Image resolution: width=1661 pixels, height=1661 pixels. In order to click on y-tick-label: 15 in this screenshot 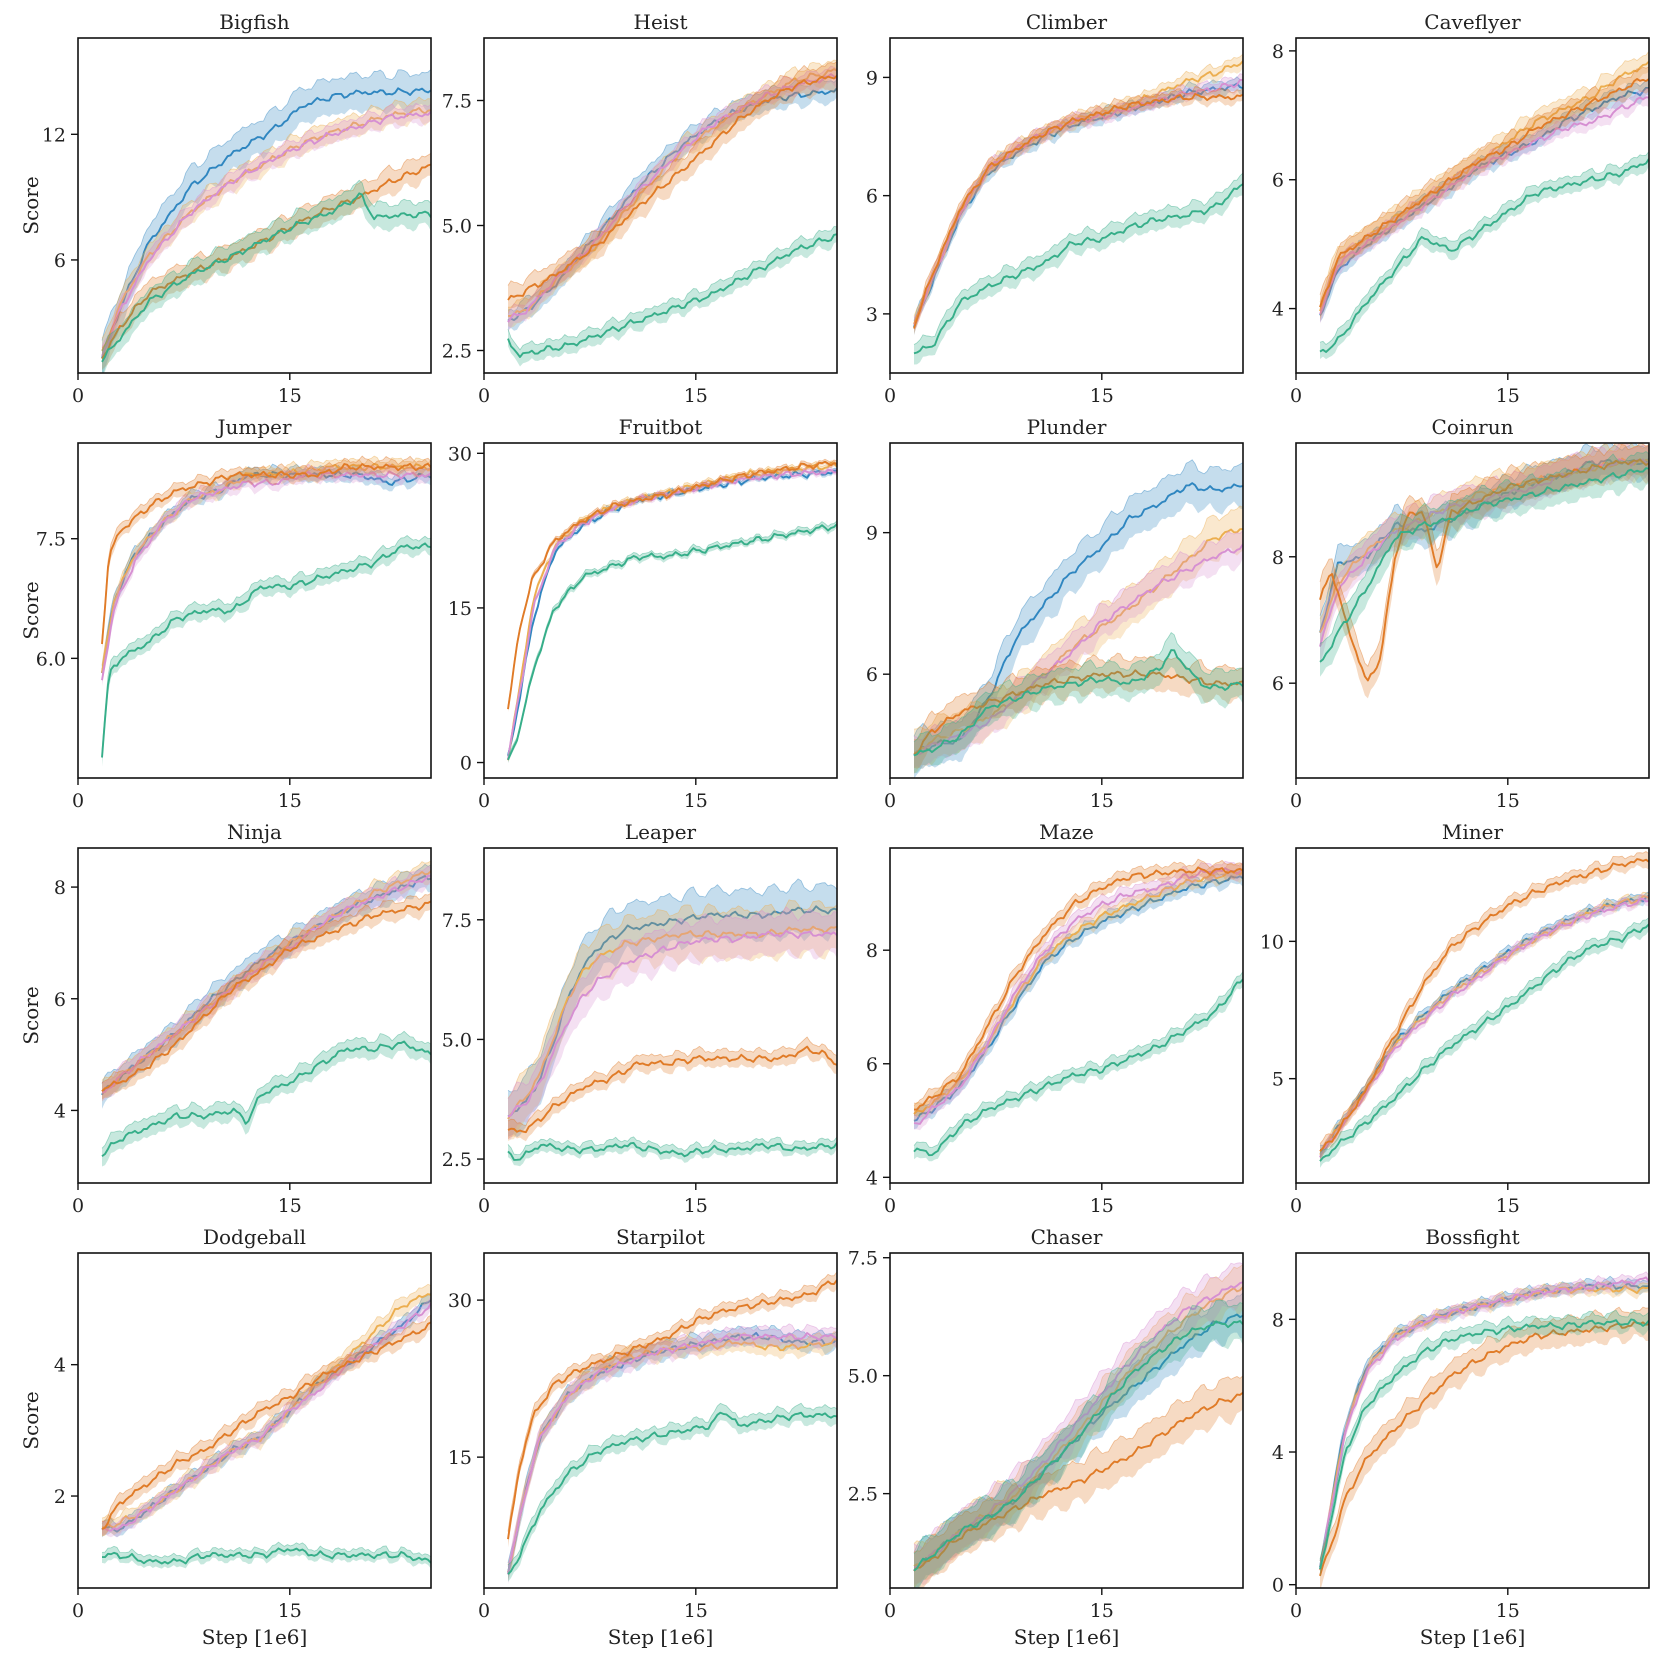, I will do `click(460, 1458)`.